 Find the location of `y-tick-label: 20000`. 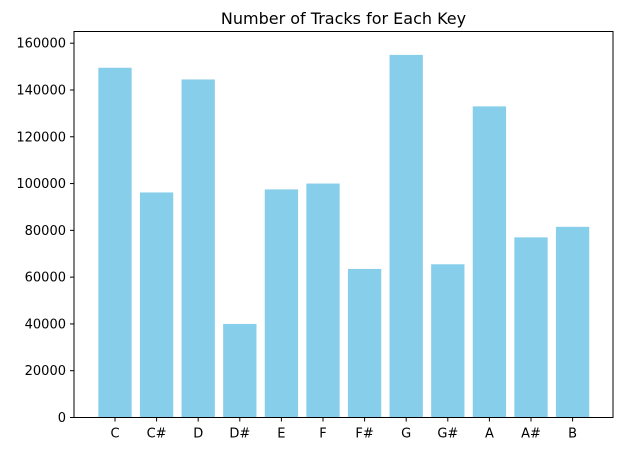

y-tick-label: 20000 is located at coordinates (45, 371).